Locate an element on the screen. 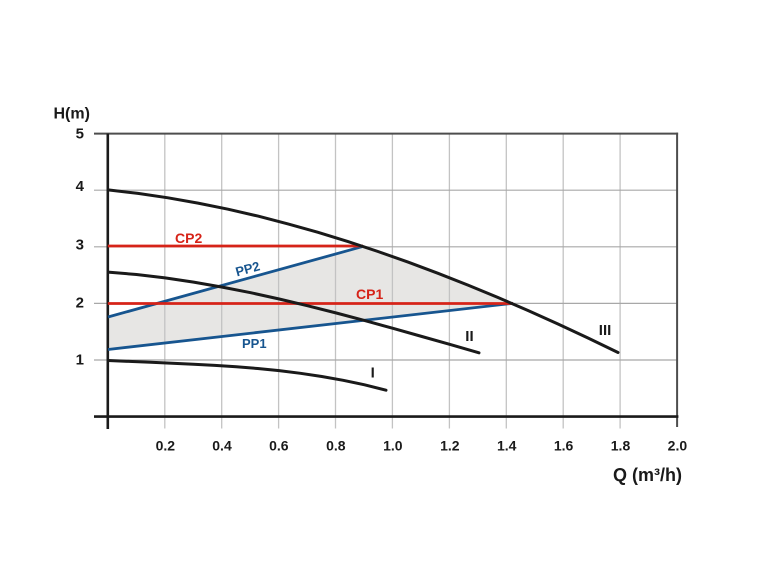 This screenshot has width=774, height=570. svg-text: 5 is located at coordinates (80, 134).